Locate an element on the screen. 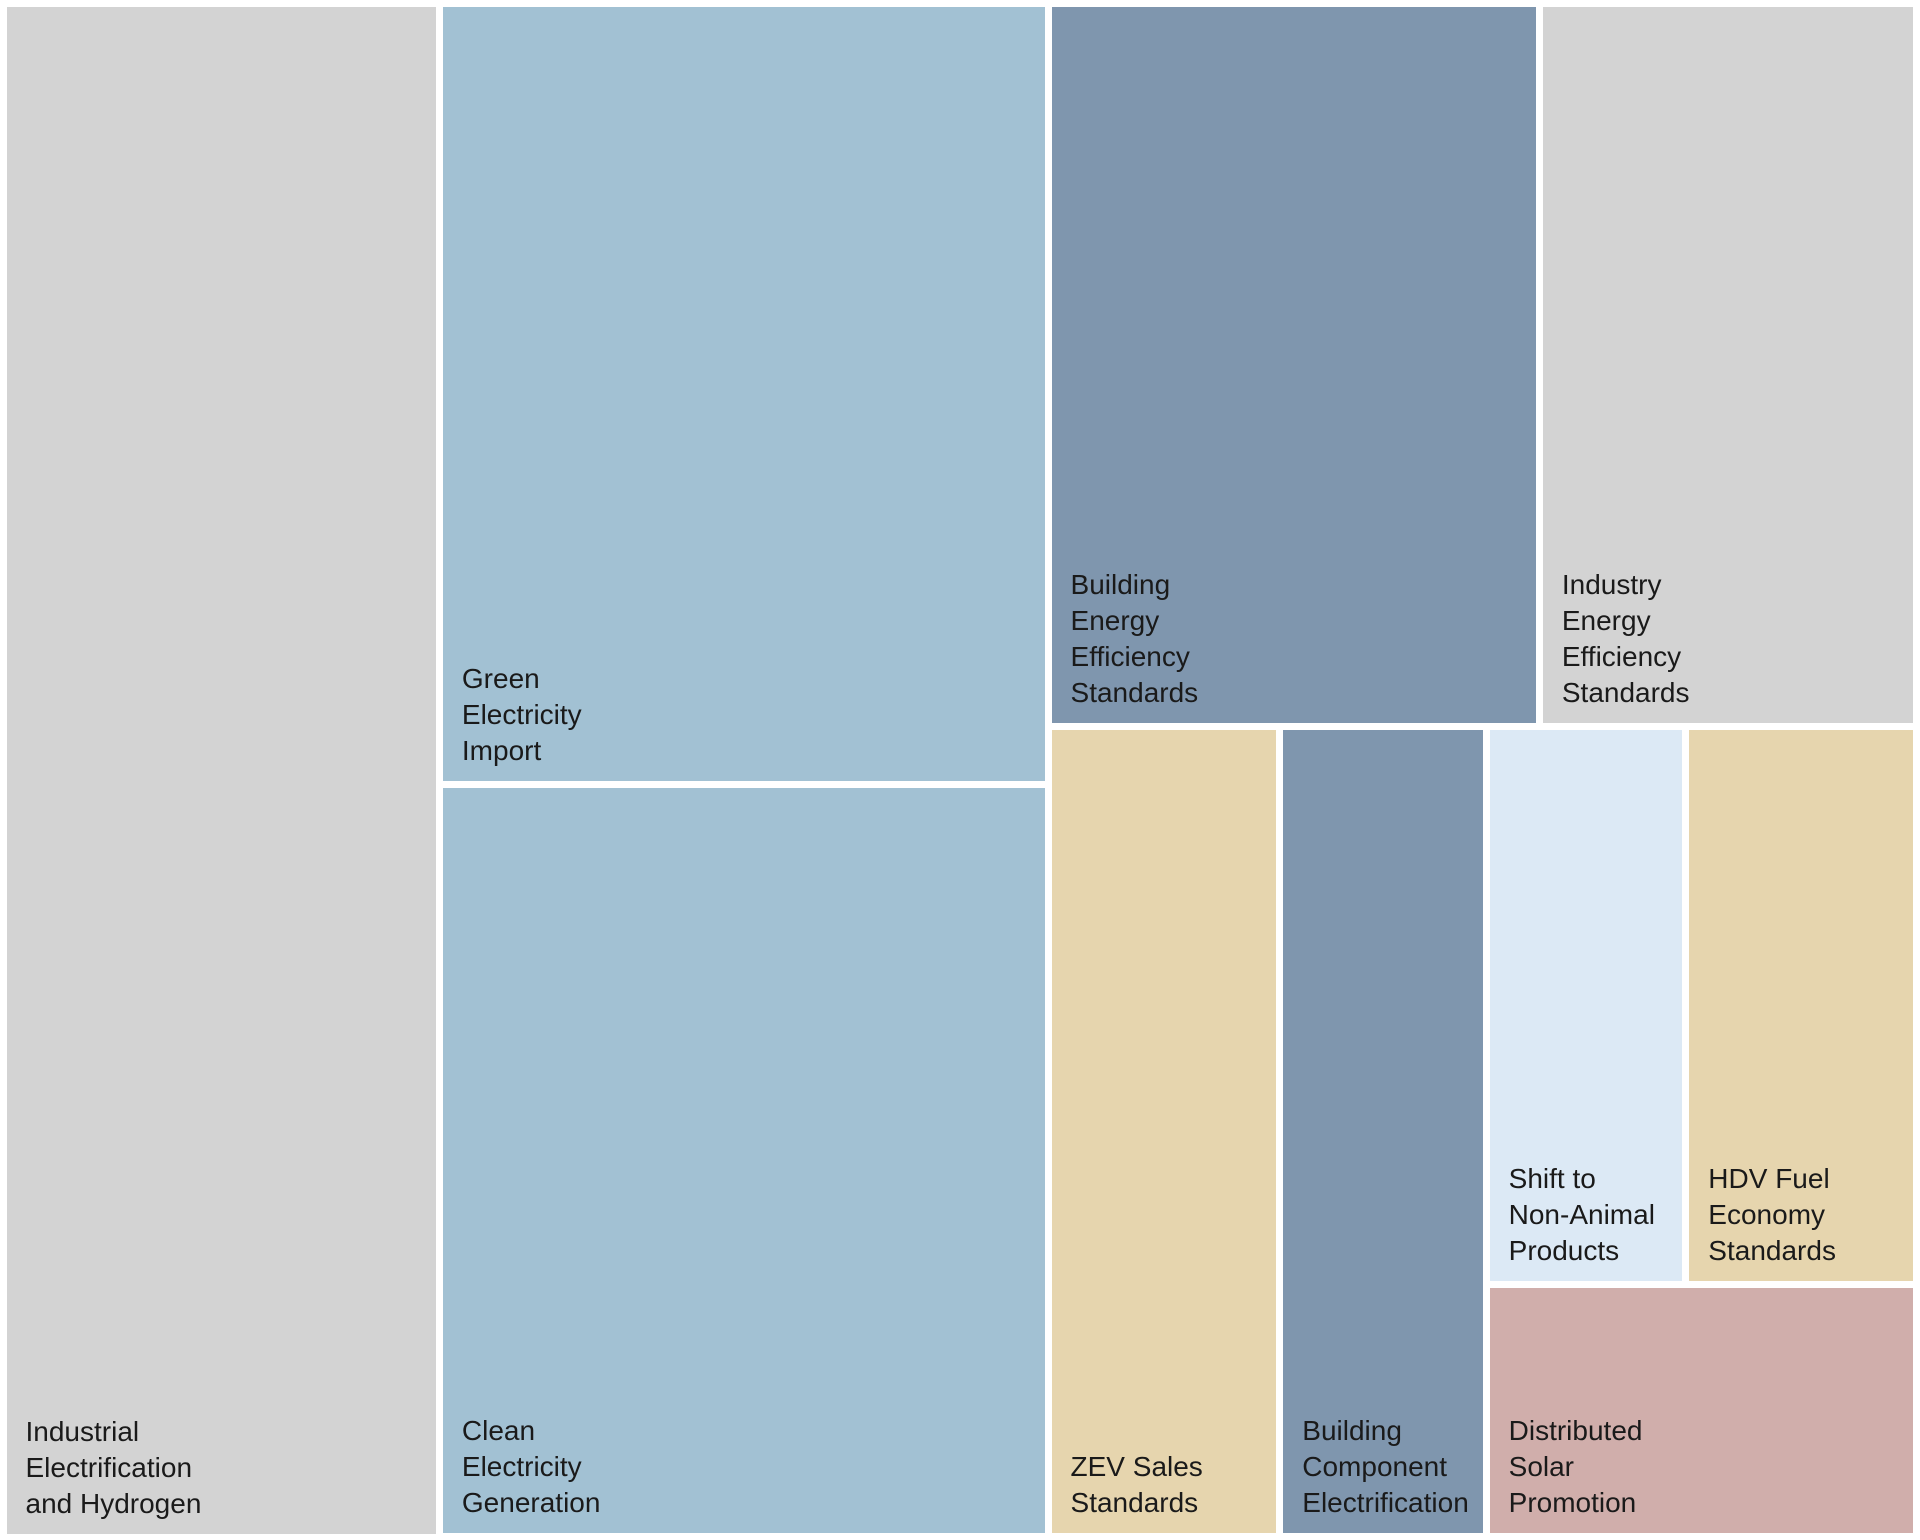  treemap-tile: HDV Fuel Economy Standards is located at coordinates (1801, 1005).